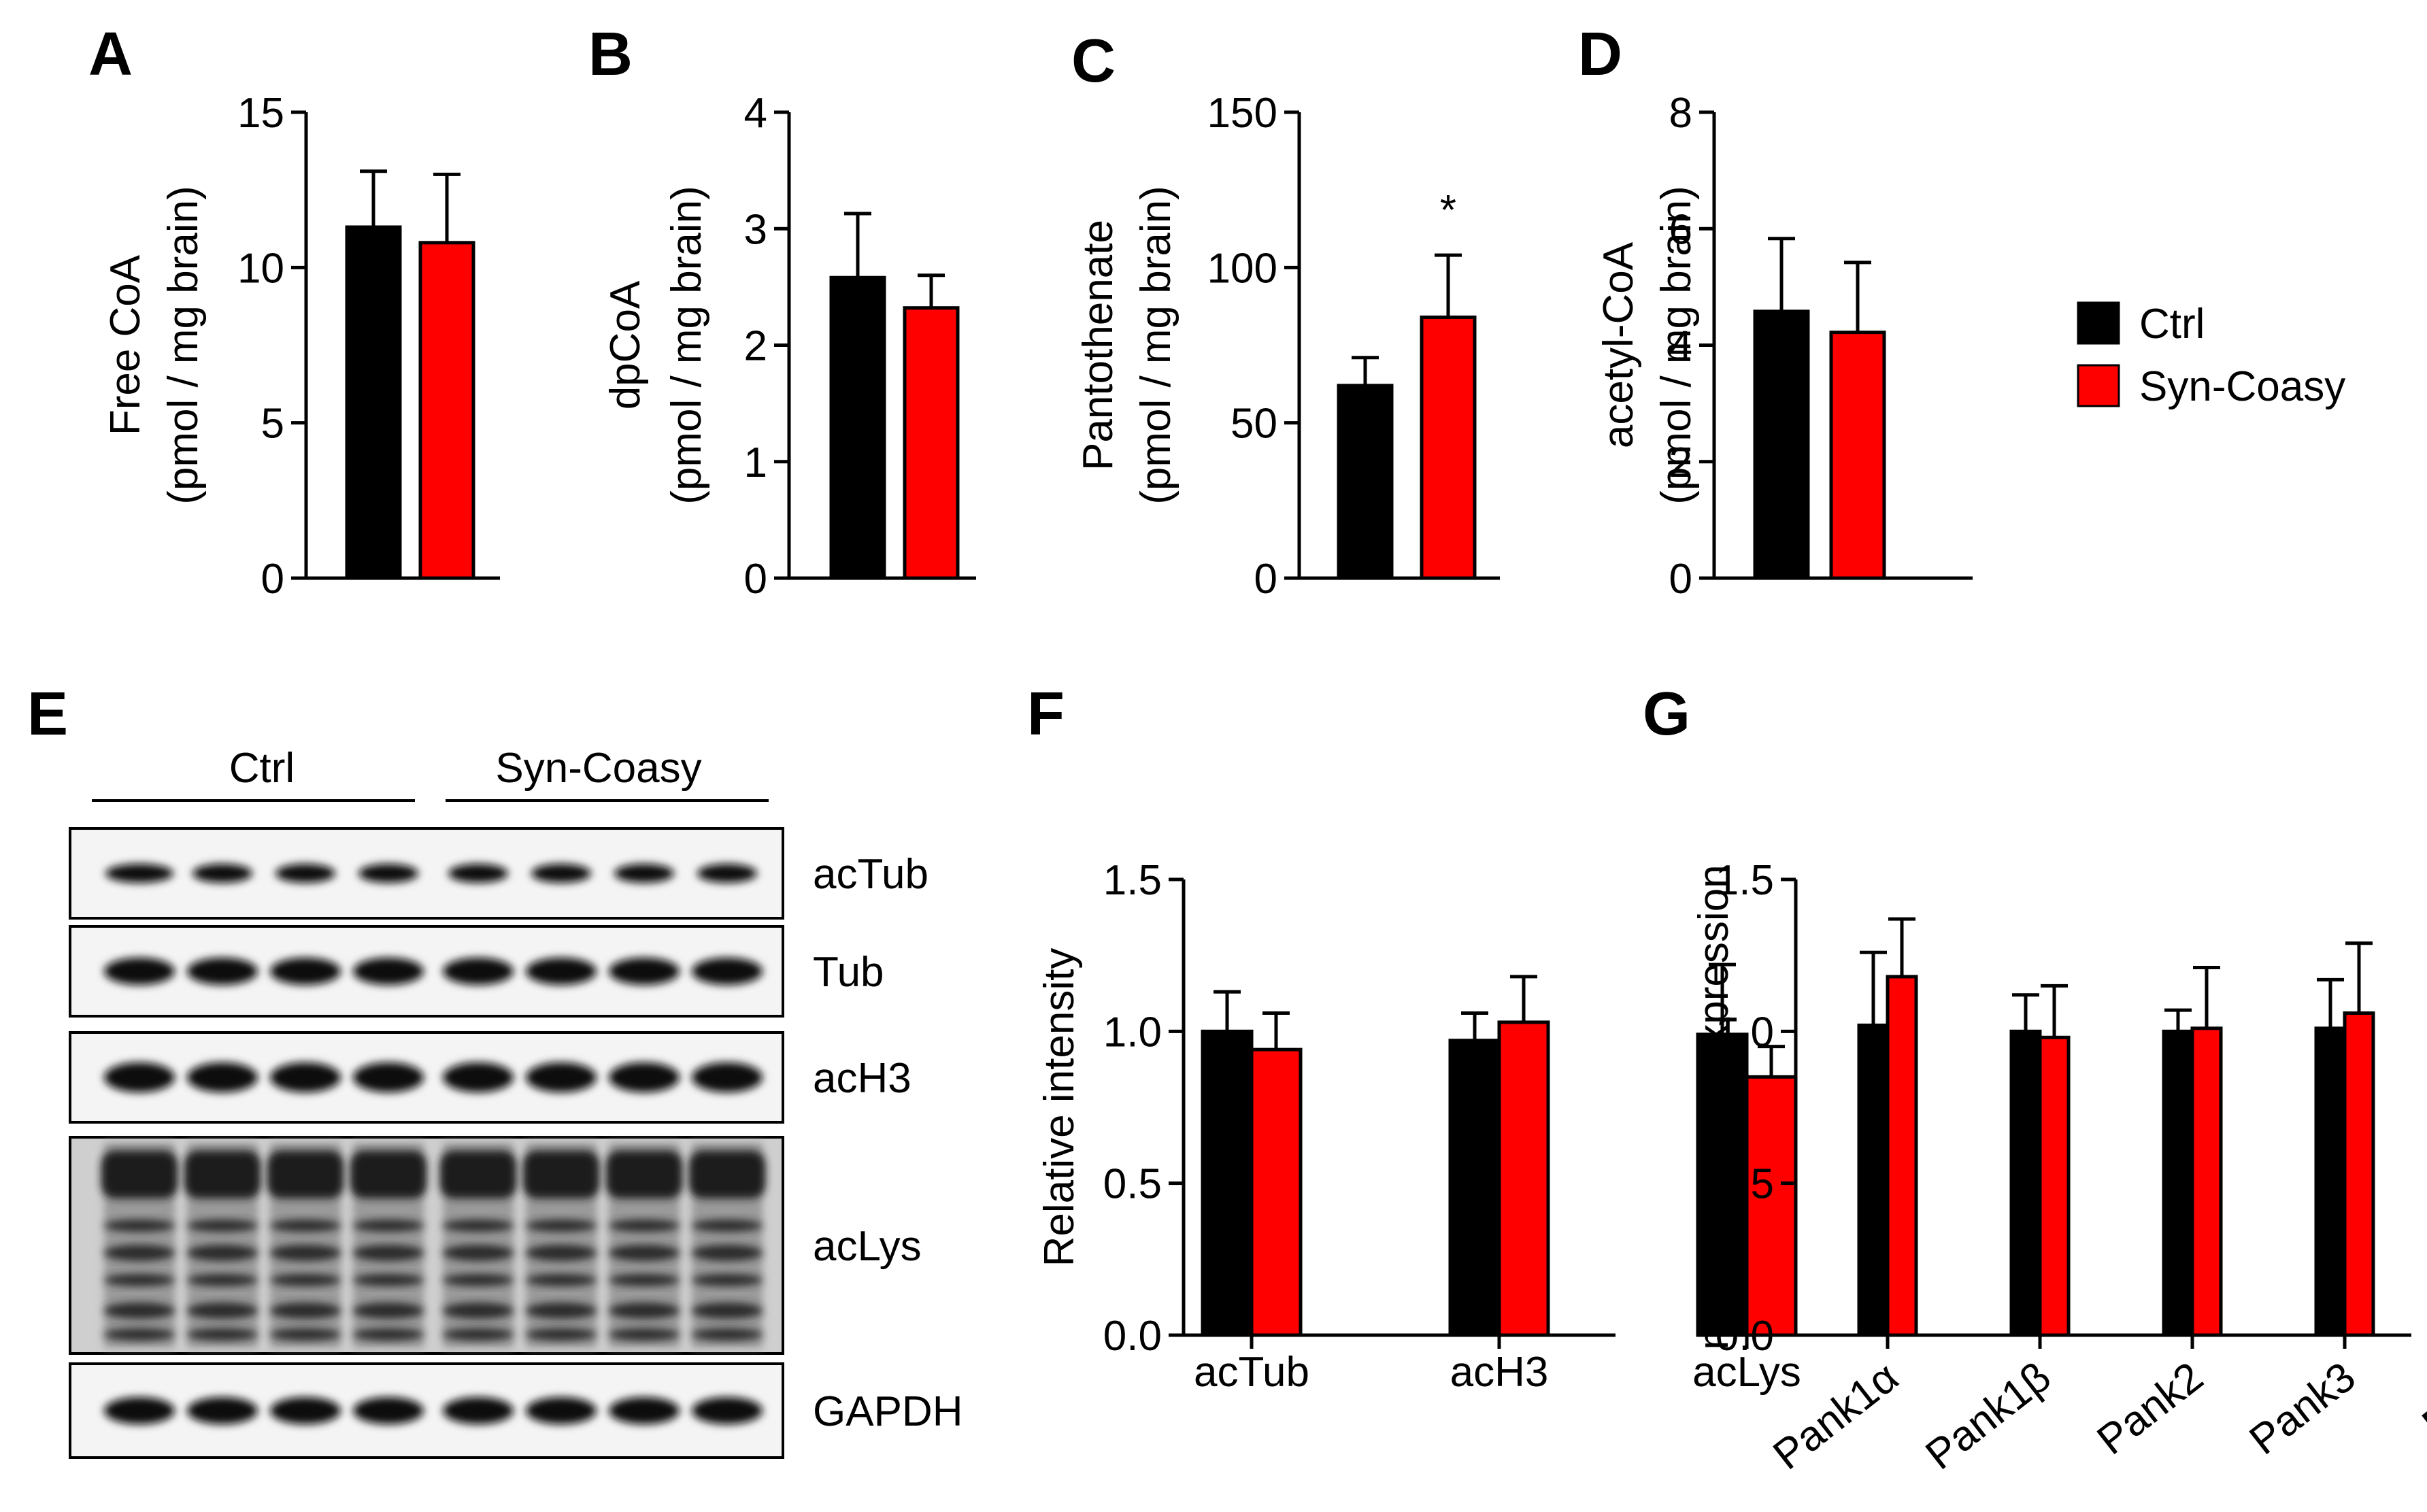 This screenshot has height=1512, width=2427. I want to click on panel-label-b: B, so click(610, 54).